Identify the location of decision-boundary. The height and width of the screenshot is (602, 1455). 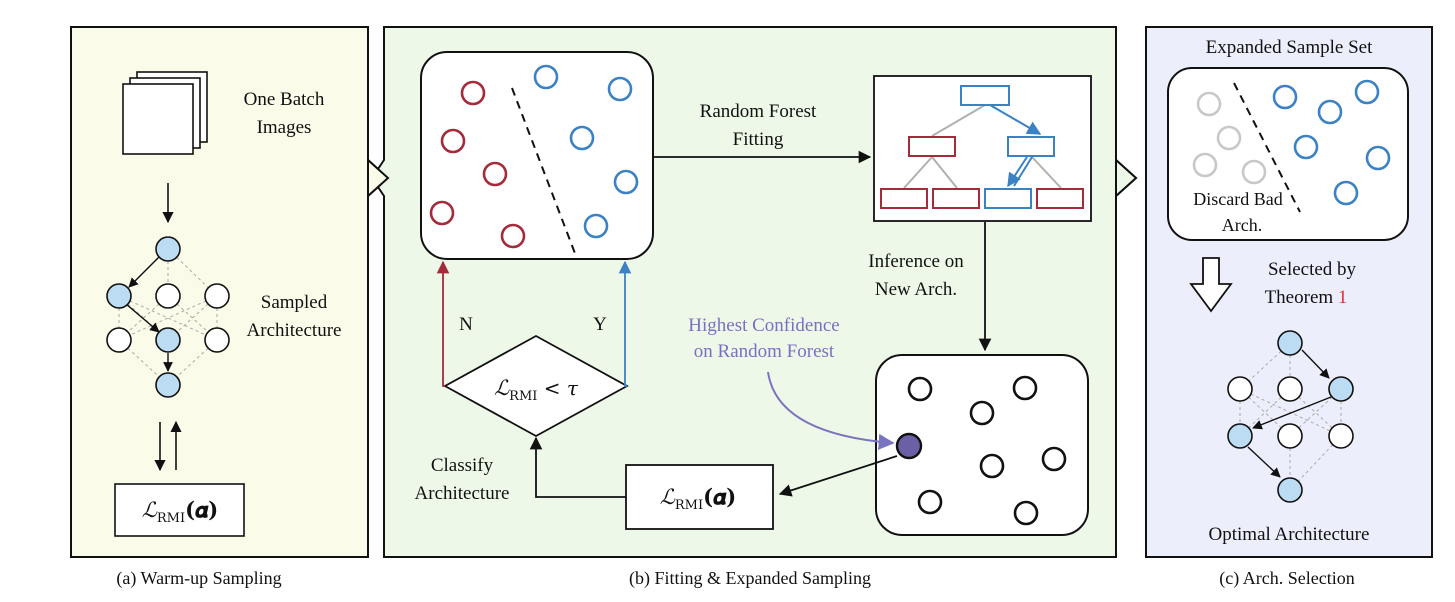
(544, 172).